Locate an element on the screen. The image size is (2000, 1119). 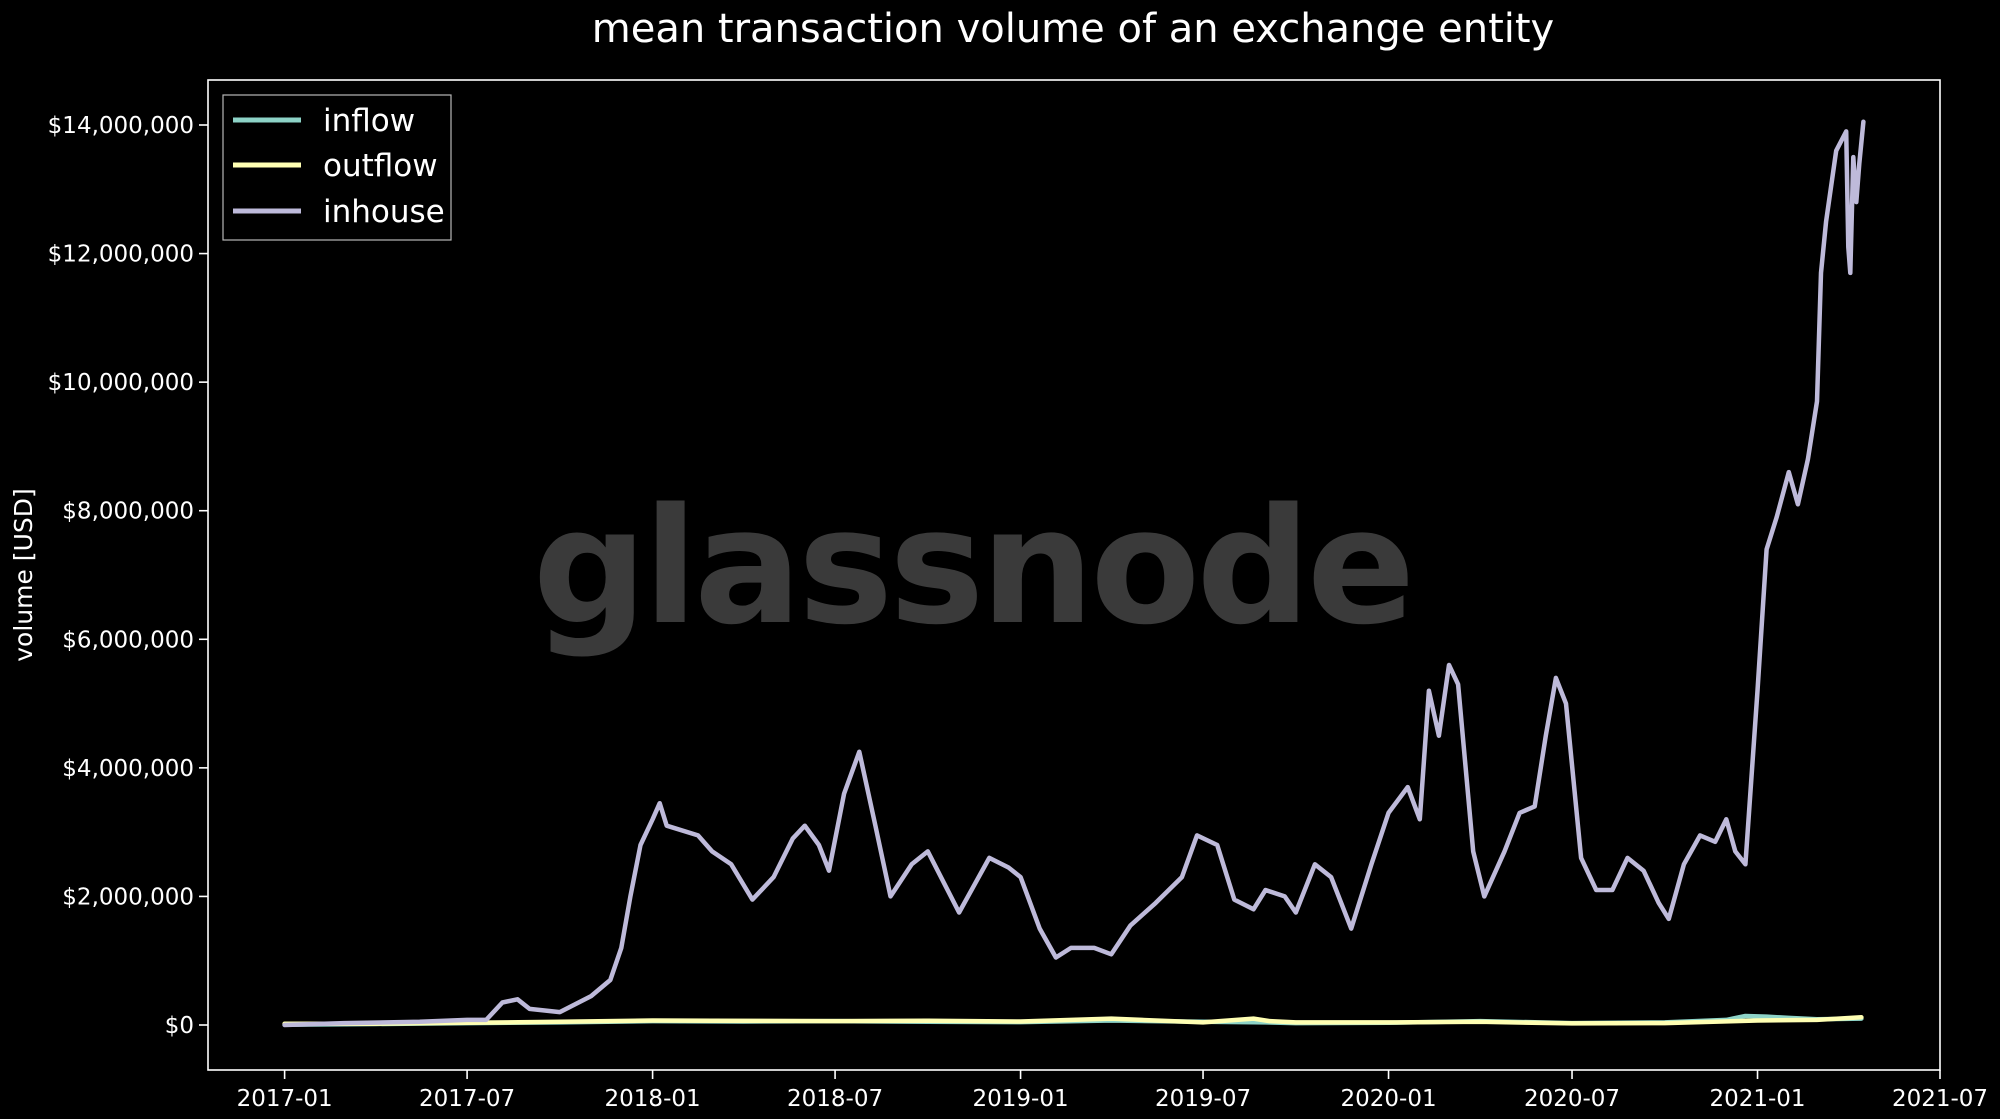
legend-label-inflow: inflow is located at coordinates (369, 121).